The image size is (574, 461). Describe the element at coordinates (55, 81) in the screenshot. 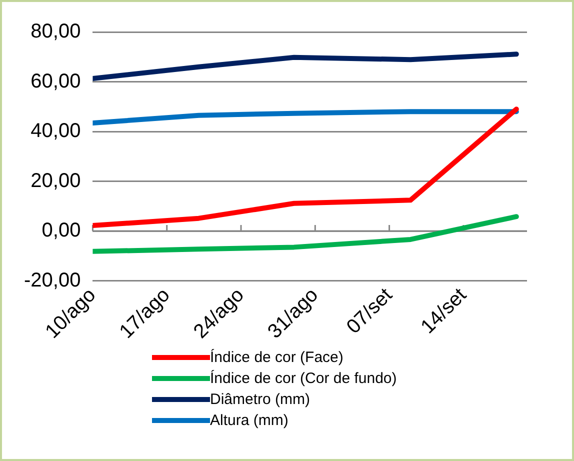

I see `y-tick-label: 60,00` at that location.